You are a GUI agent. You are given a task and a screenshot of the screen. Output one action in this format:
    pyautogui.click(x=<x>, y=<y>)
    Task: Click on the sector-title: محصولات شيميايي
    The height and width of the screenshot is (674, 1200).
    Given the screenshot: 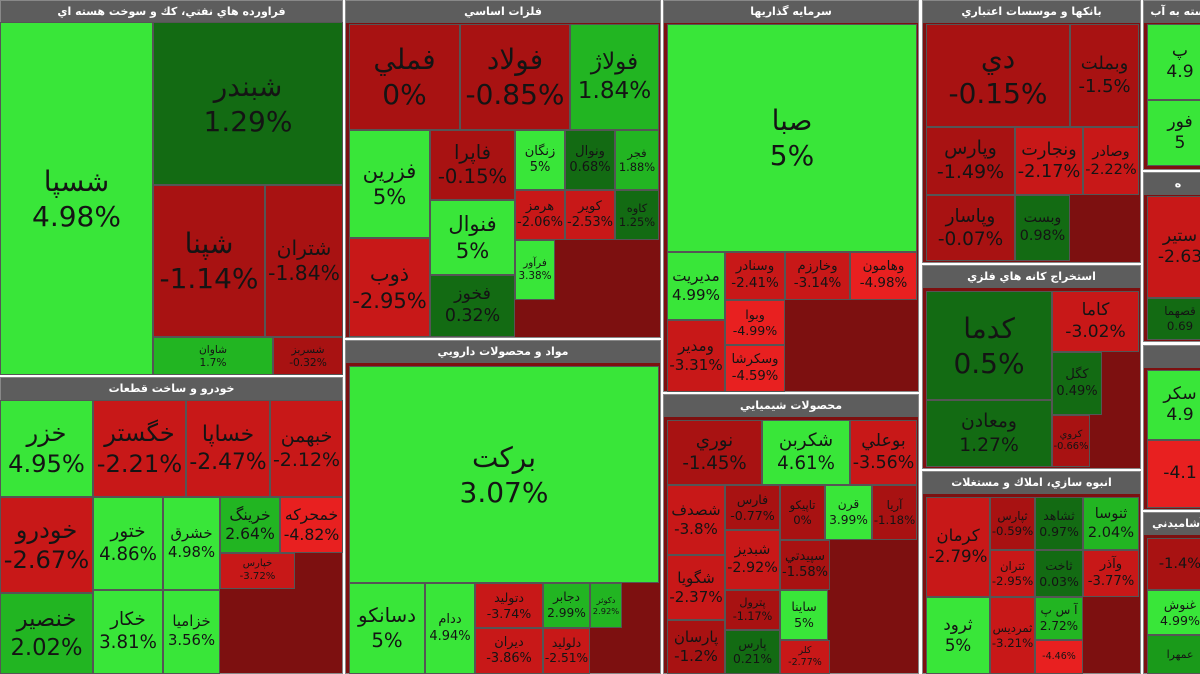 What is the action you would take?
    pyautogui.click(x=791, y=406)
    